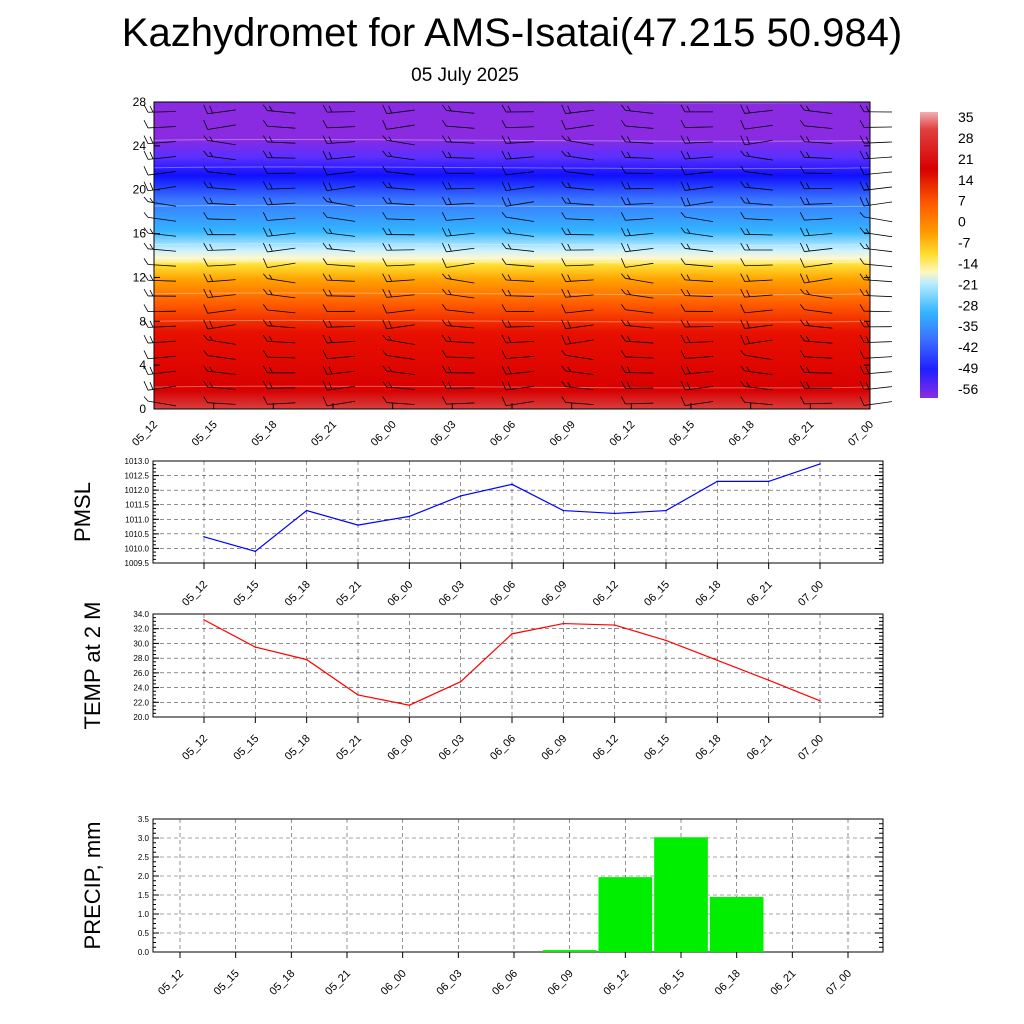 The width and height of the screenshot is (1024, 1024). Describe the element at coordinates (264, 434) in the screenshot. I see `x-tick-label: 05_18` at that location.